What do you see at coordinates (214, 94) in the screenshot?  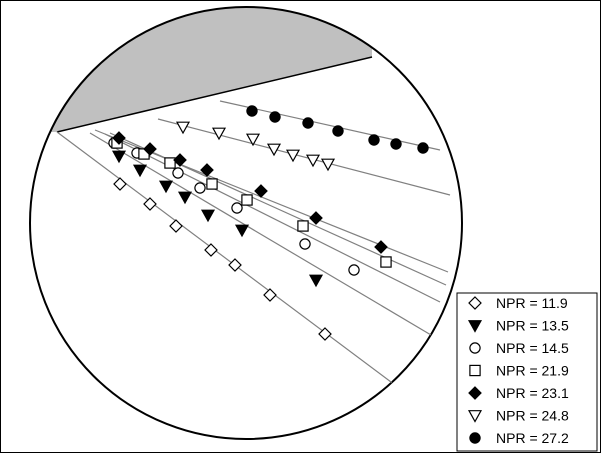 I see `region-boundary-line` at bounding box center [214, 94].